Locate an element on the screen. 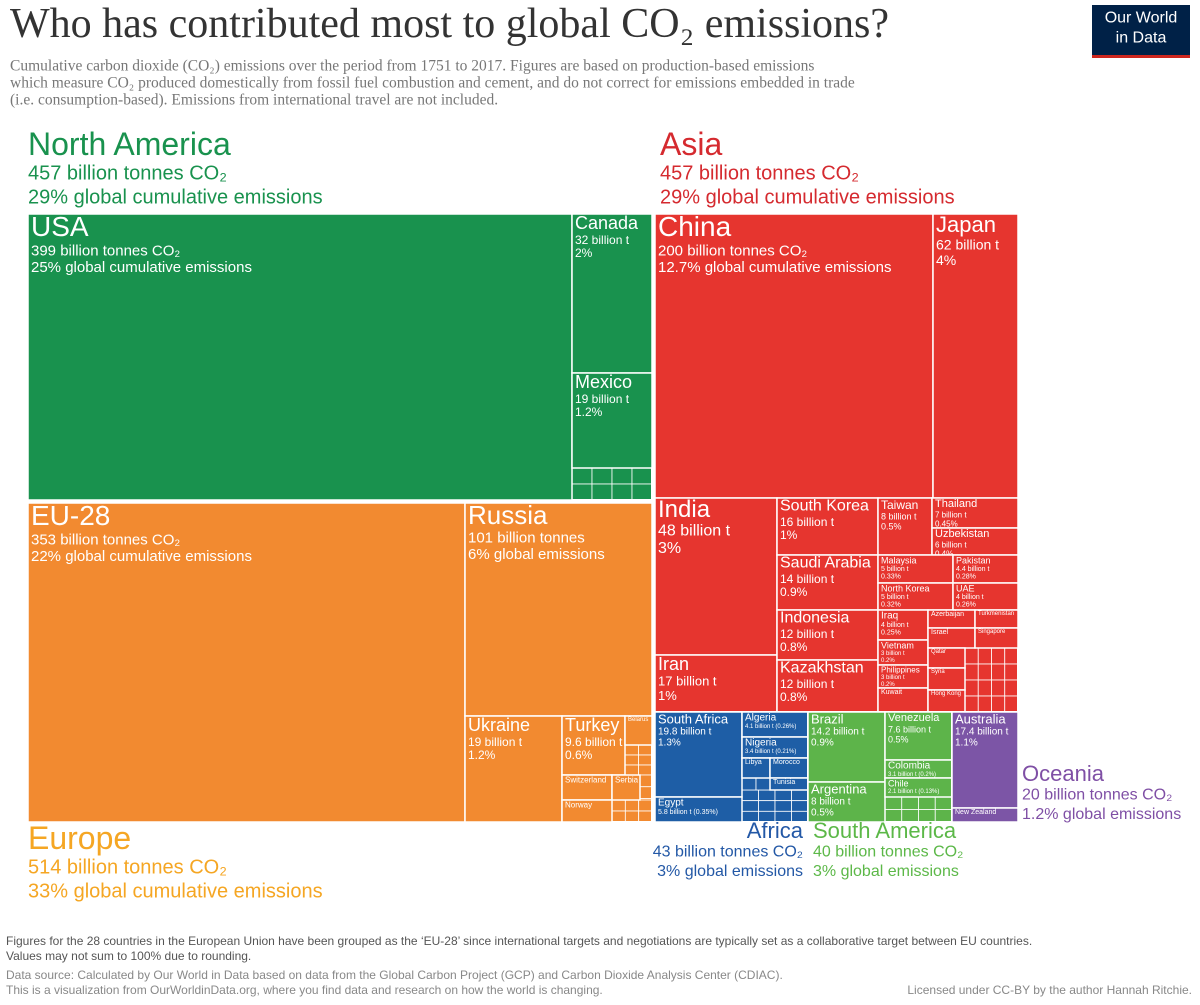  country-name: Azerbaijan is located at coordinates (947, 614).